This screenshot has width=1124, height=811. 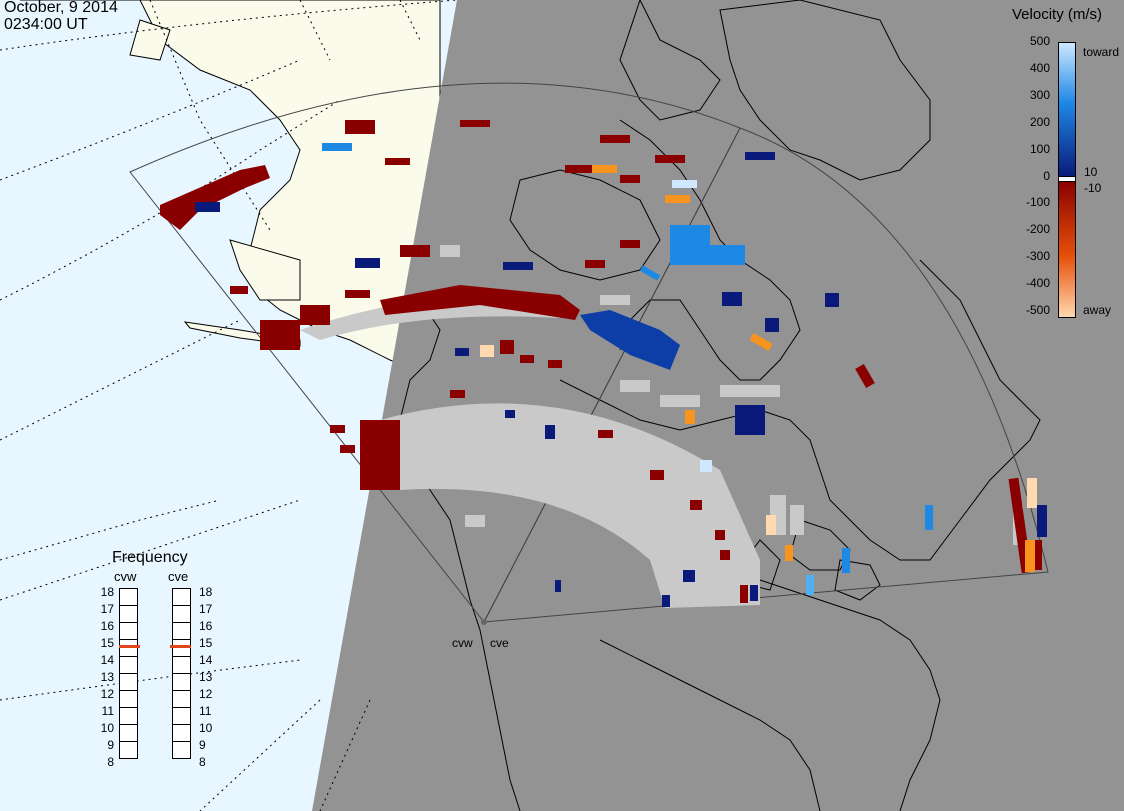 I want to click on vel-tick-neg400: -400, so click(x=1037, y=283).